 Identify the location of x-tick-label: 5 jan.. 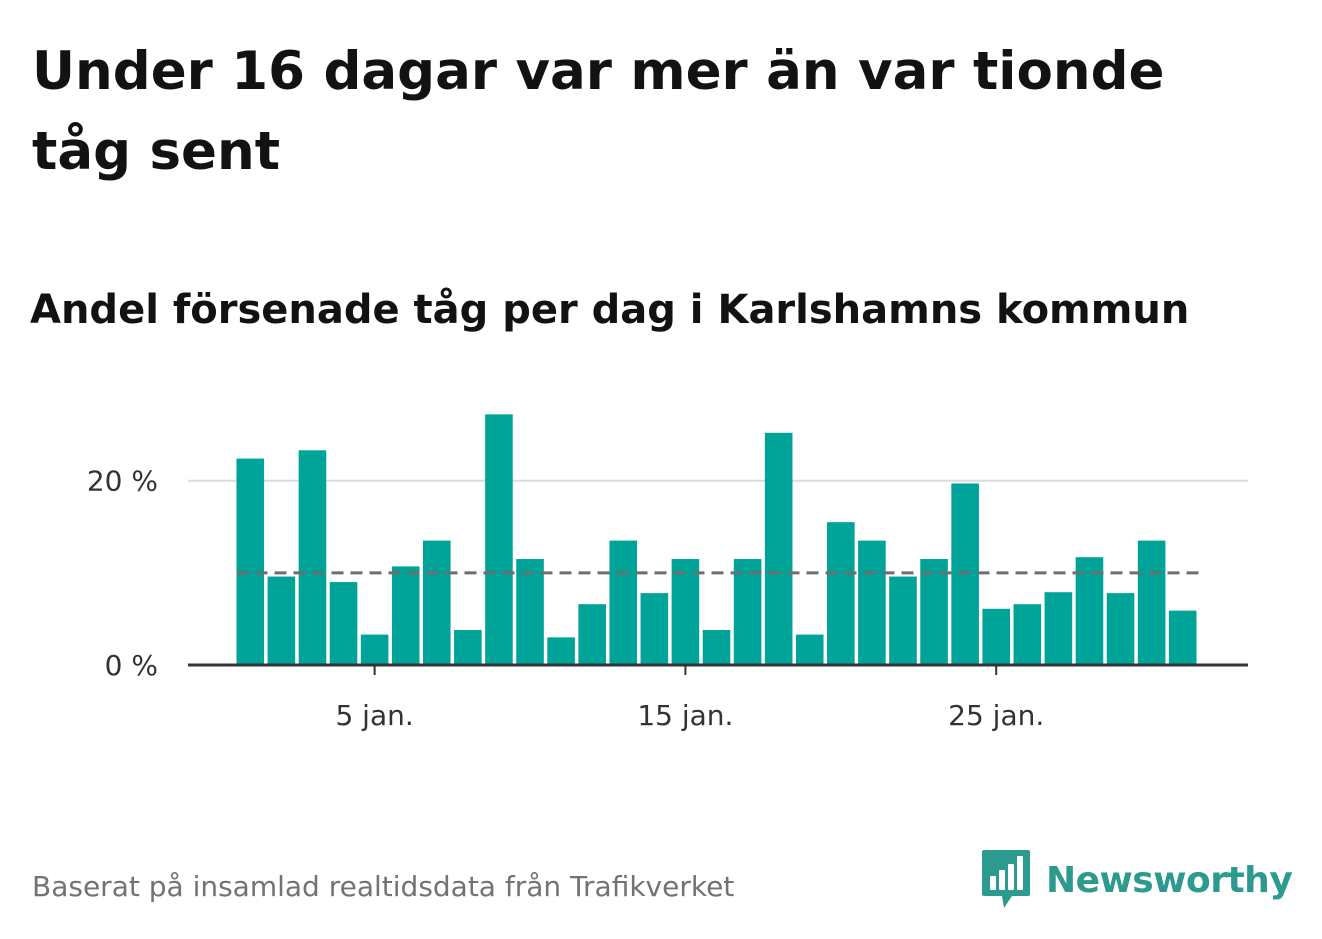
(374, 715).